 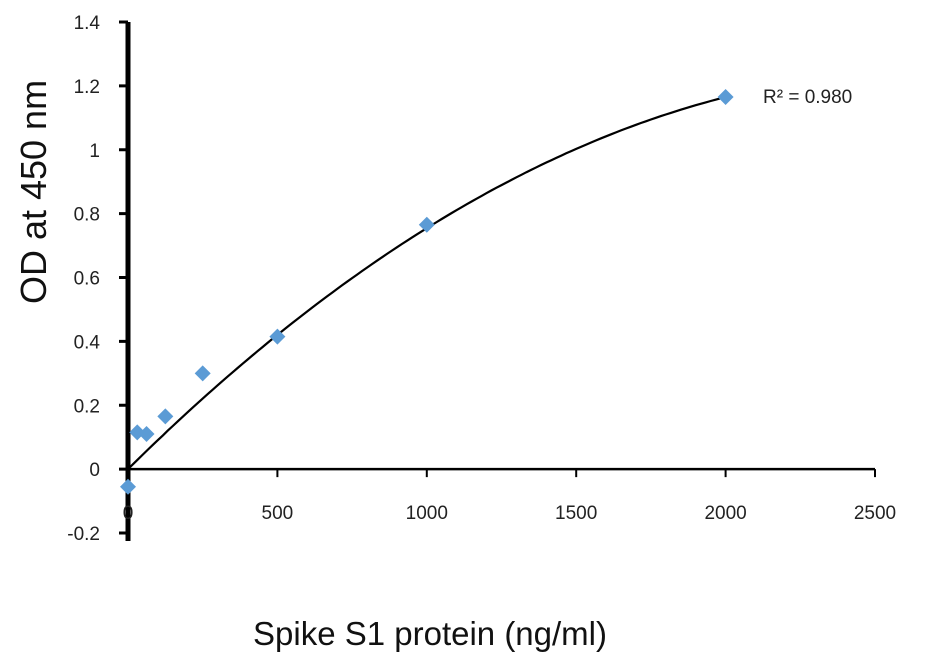 What do you see at coordinates (87, 23) in the screenshot?
I see `y-tick-label: 1.4` at bounding box center [87, 23].